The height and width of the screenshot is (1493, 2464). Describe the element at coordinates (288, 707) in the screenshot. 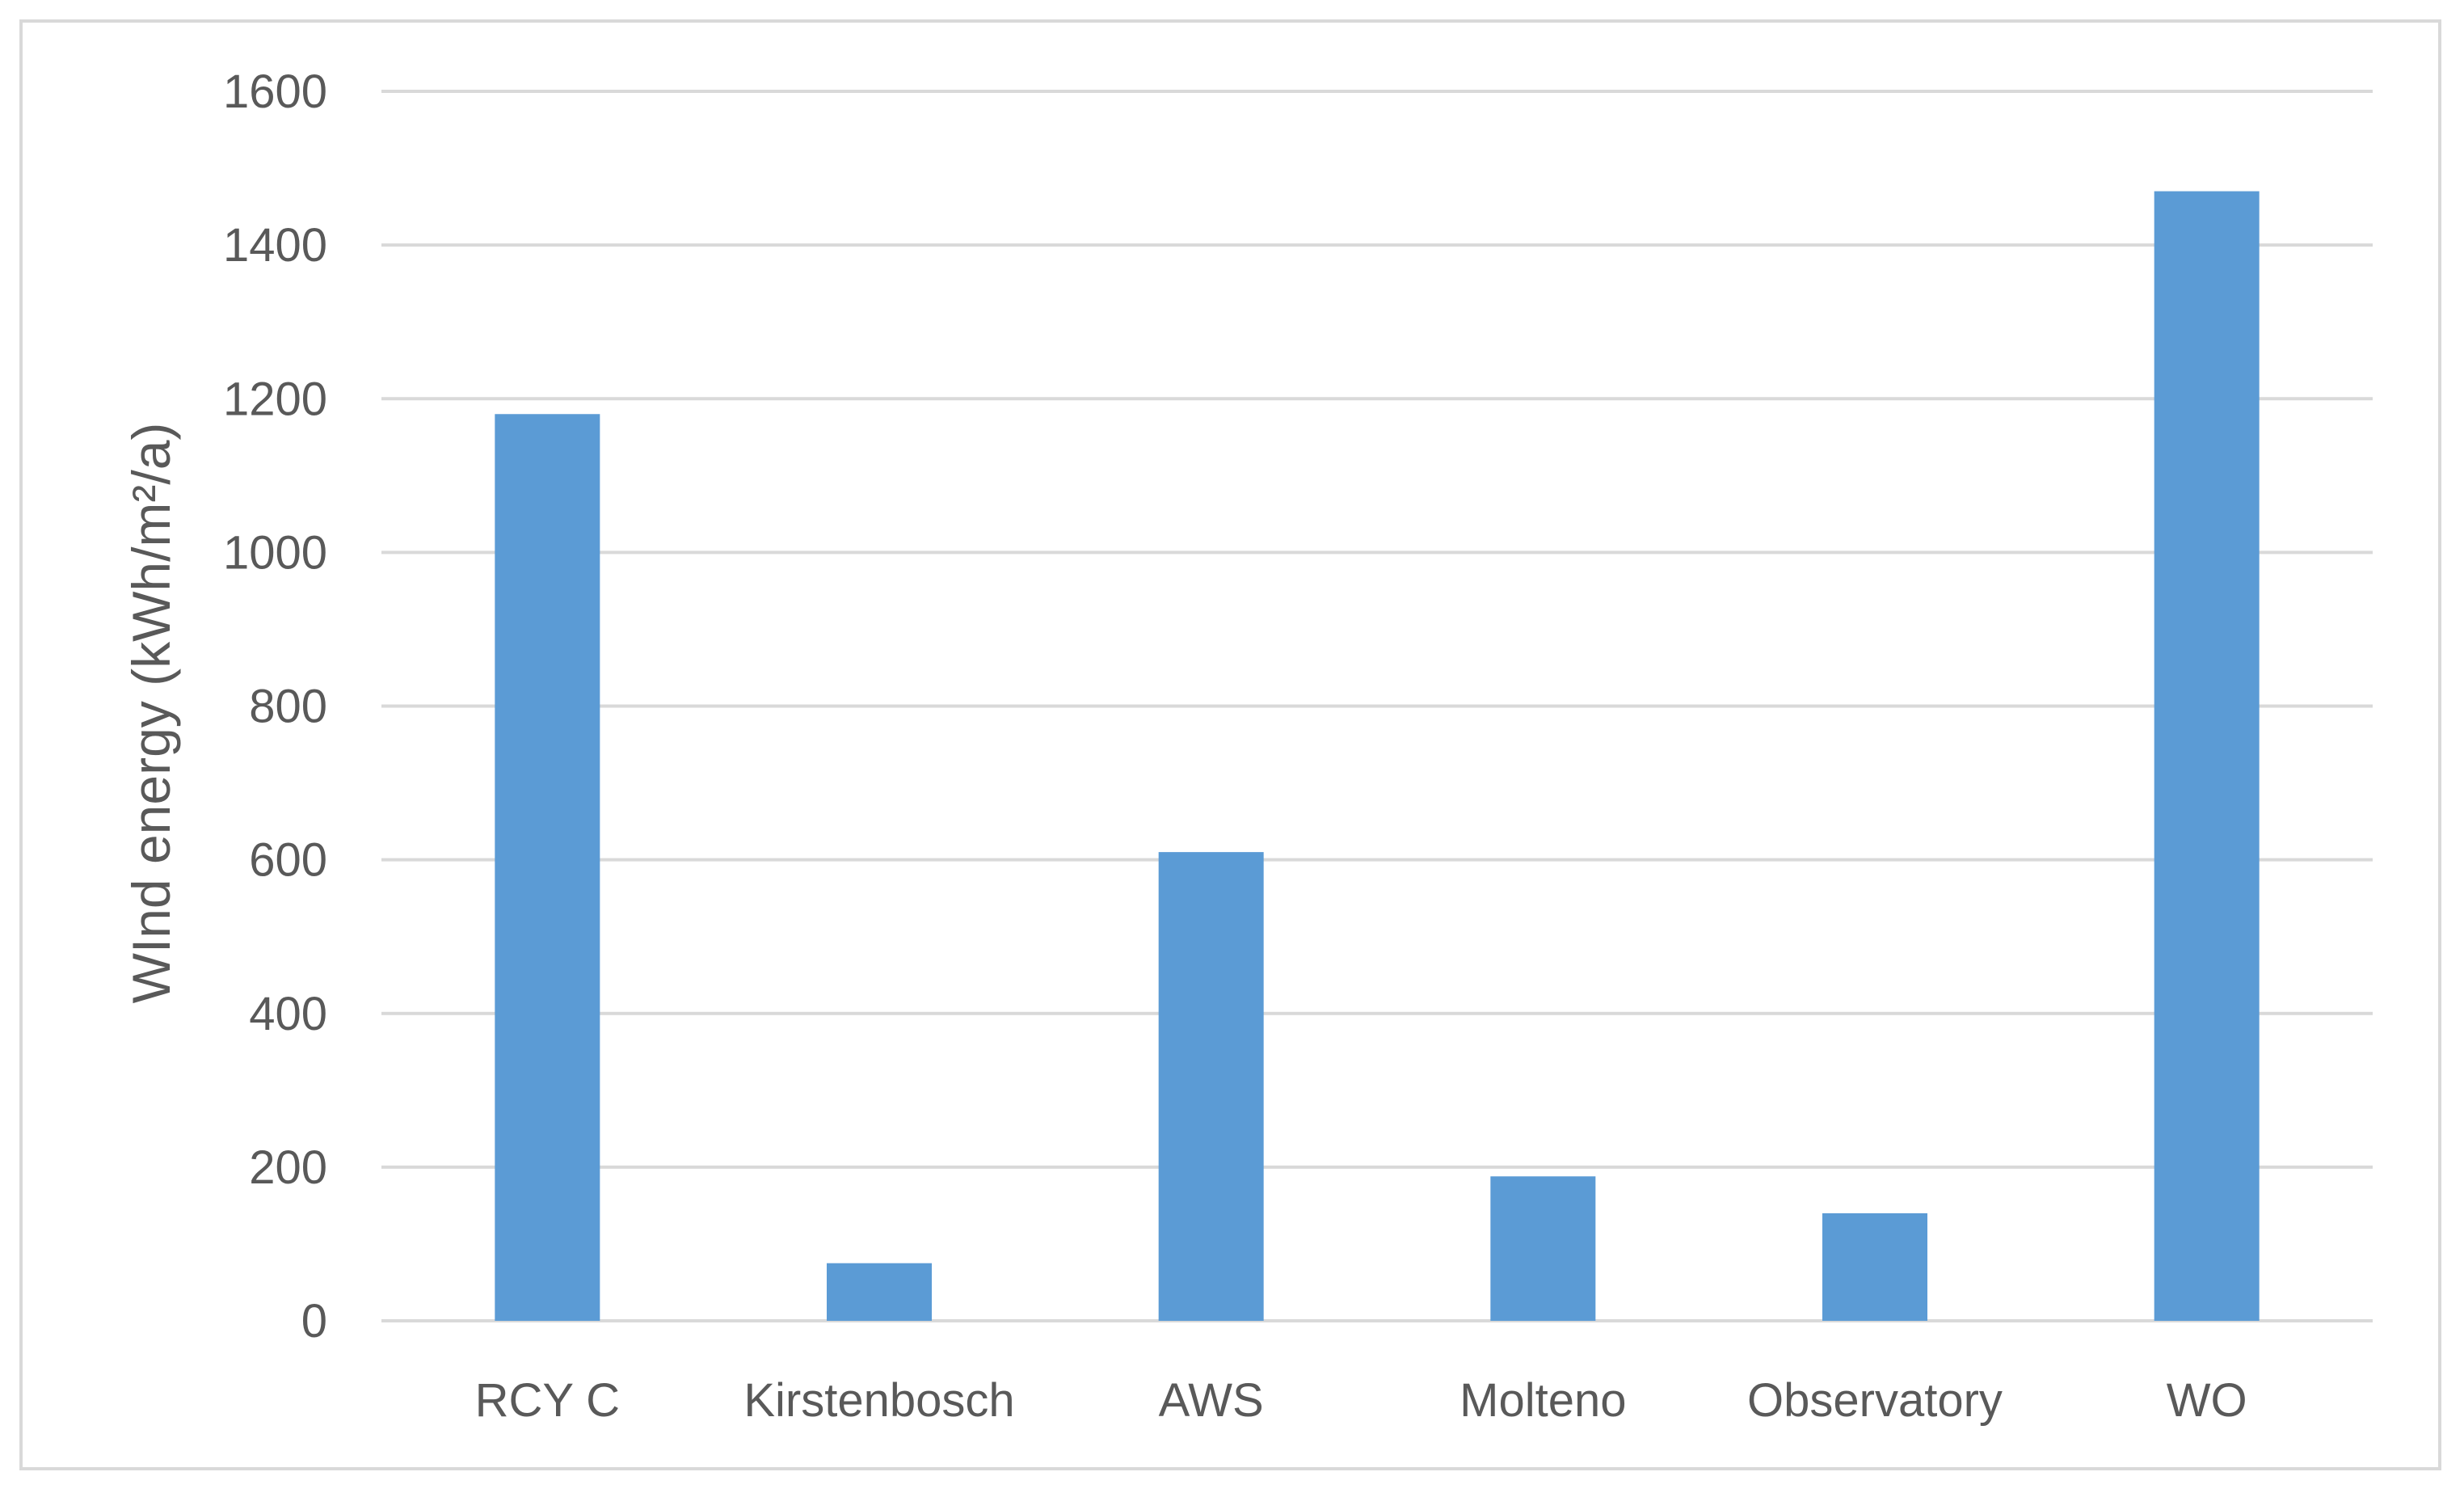

I see `y-tick-label: 800` at that location.